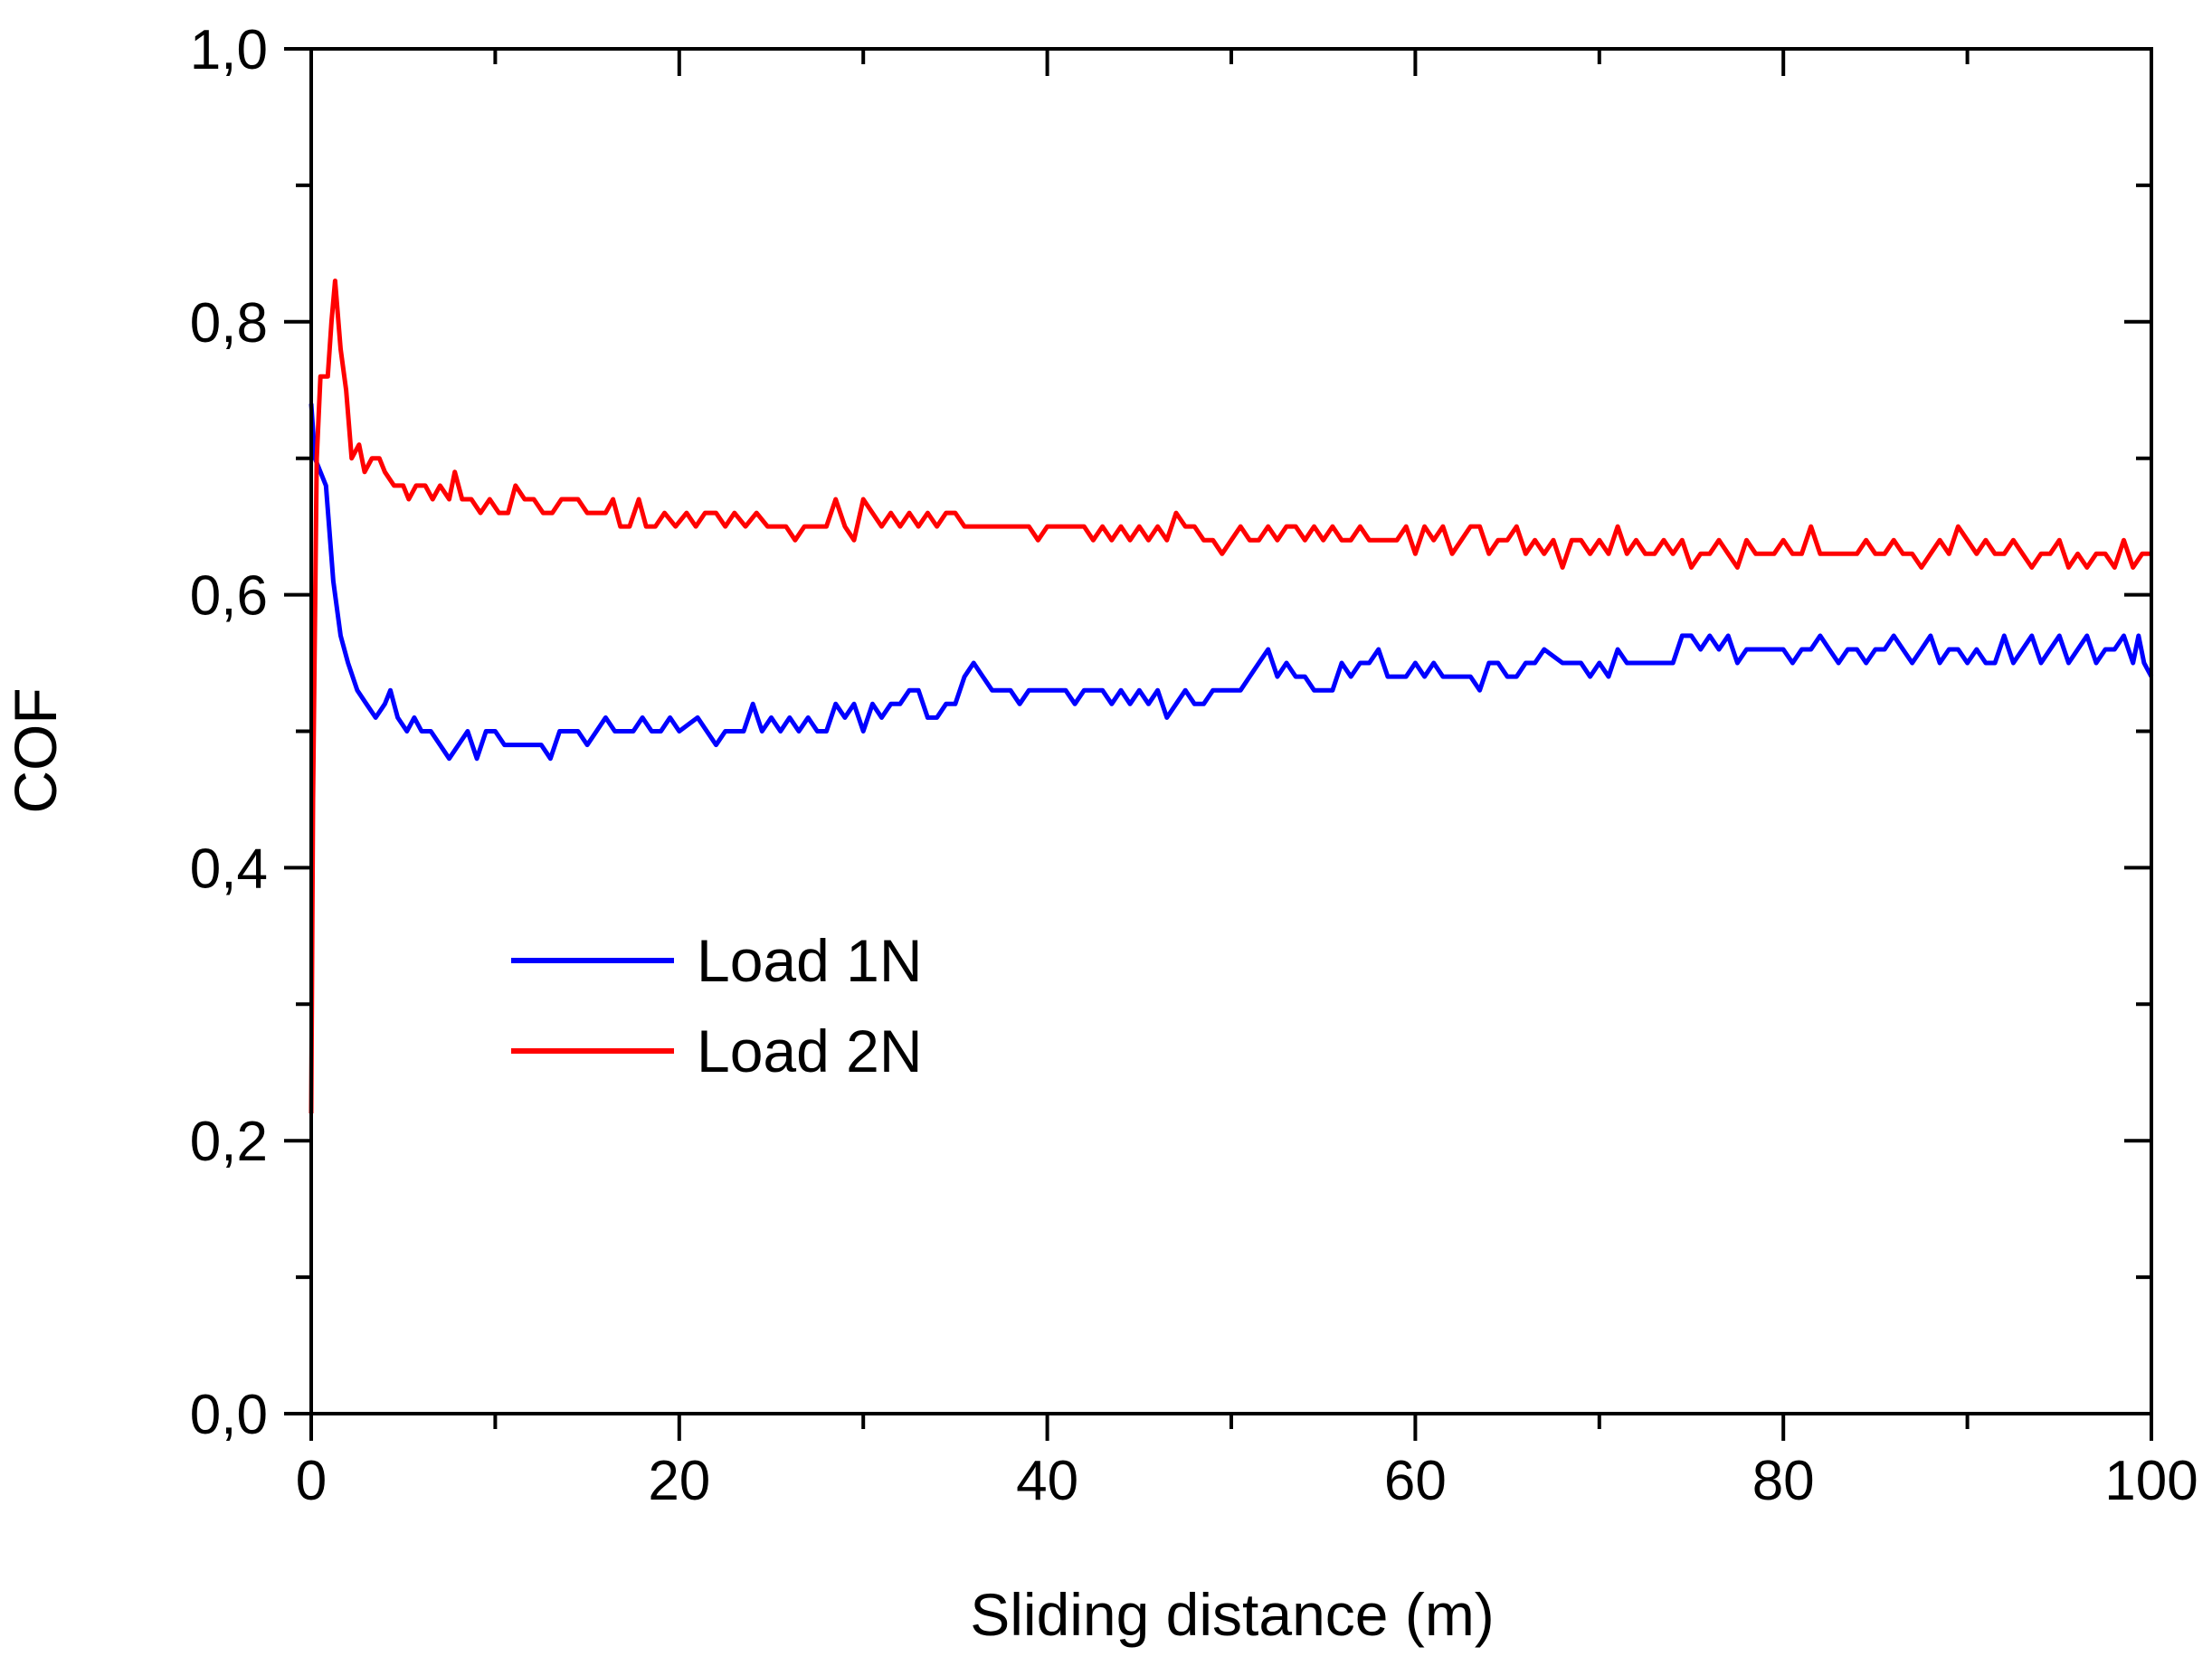 This screenshot has width=2212, height=1666. I want to click on y-tick-label: 0,2, so click(229, 1142).